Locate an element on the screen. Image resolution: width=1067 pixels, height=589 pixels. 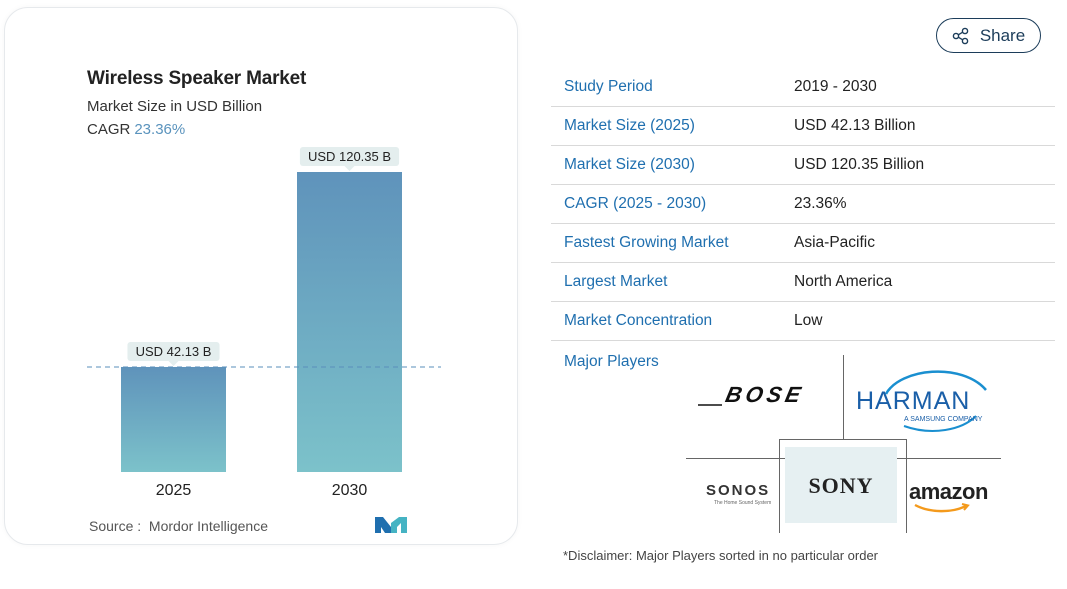
x-tick-label: 2025 is located at coordinates (174, 490).